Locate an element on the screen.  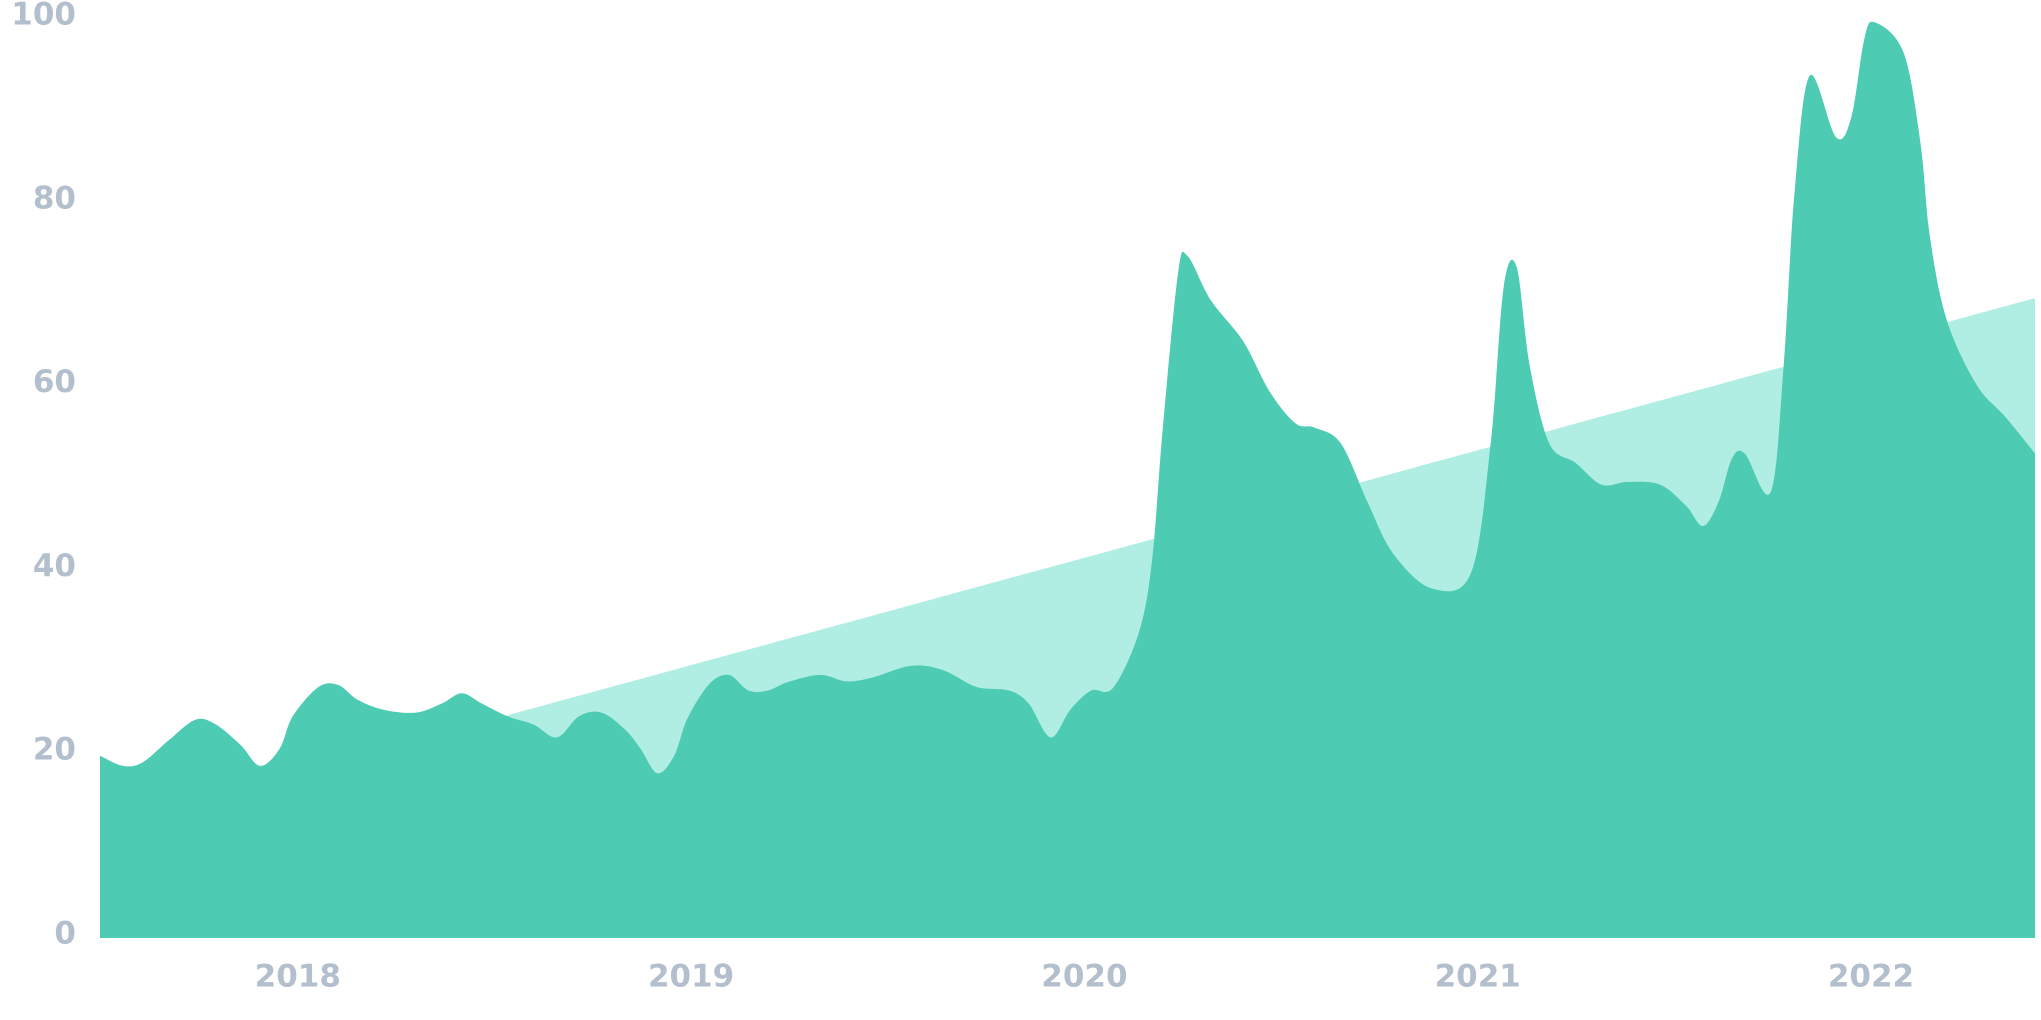
x-tick-label: 2020 is located at coordinates (1084, 977).